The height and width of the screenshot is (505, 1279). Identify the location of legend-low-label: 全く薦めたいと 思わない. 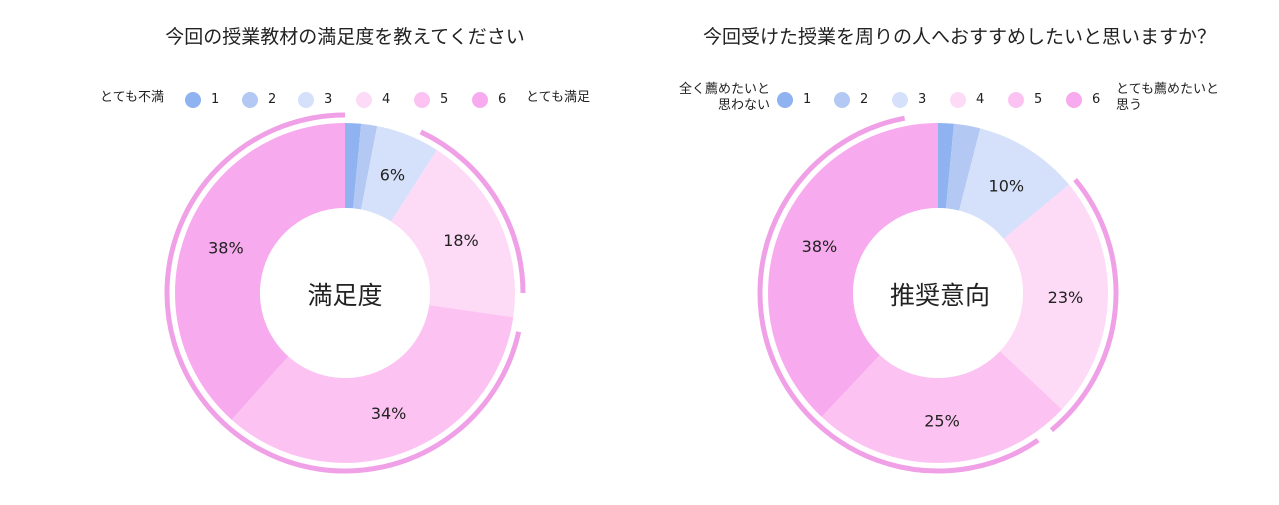
(717, 98).